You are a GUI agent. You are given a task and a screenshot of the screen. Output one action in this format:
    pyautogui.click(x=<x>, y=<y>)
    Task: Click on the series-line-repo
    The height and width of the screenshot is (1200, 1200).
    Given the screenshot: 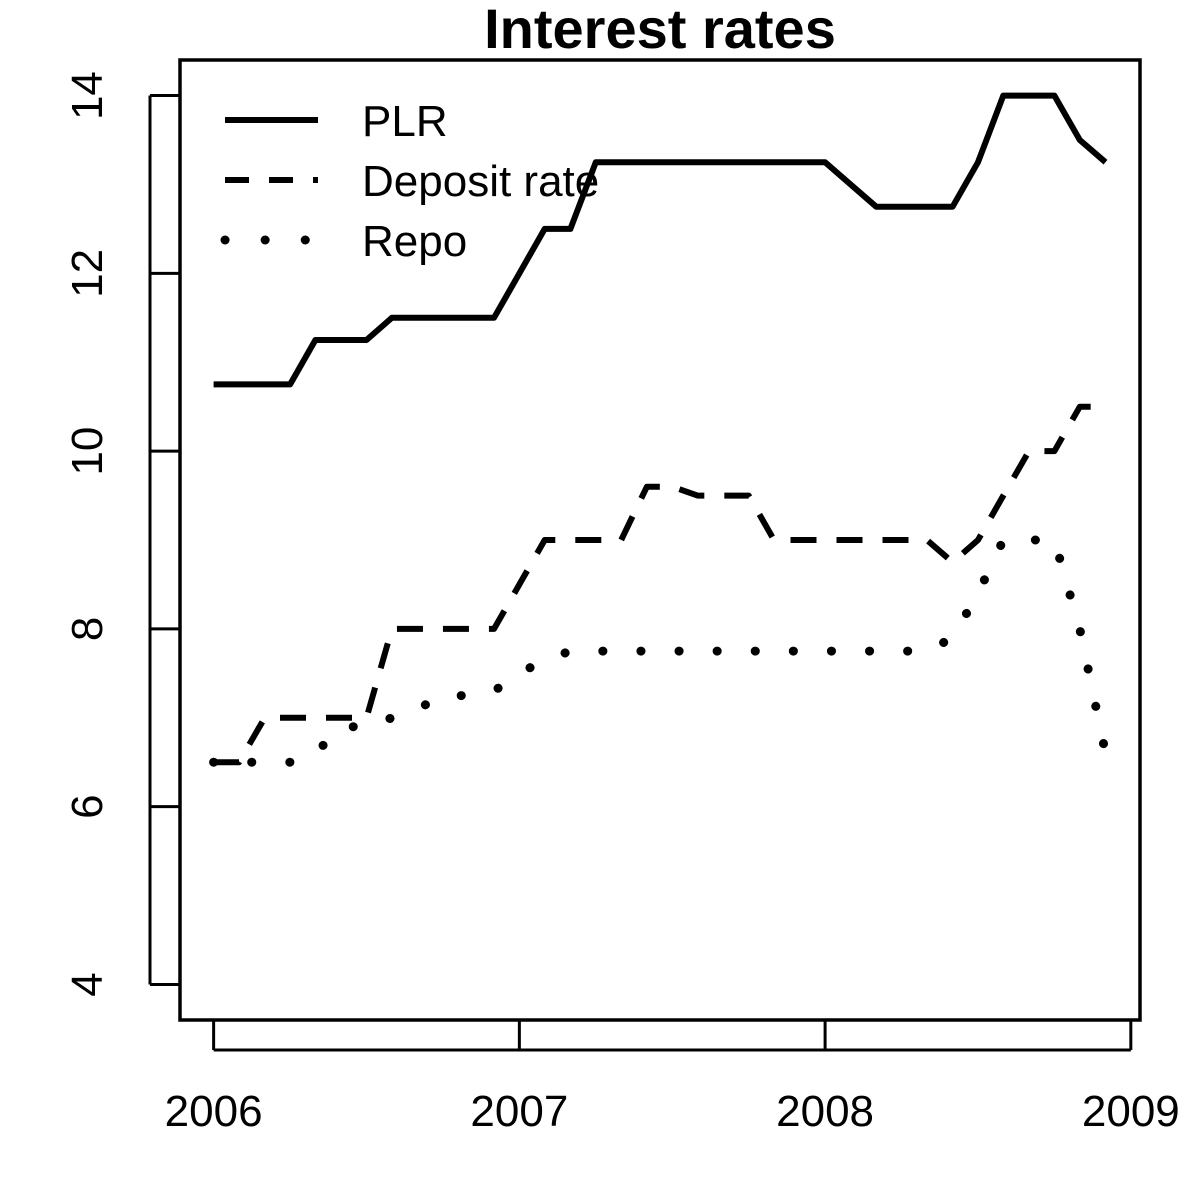 What is the action you would take?
    pyautogui.click(x=659, y=651)
    